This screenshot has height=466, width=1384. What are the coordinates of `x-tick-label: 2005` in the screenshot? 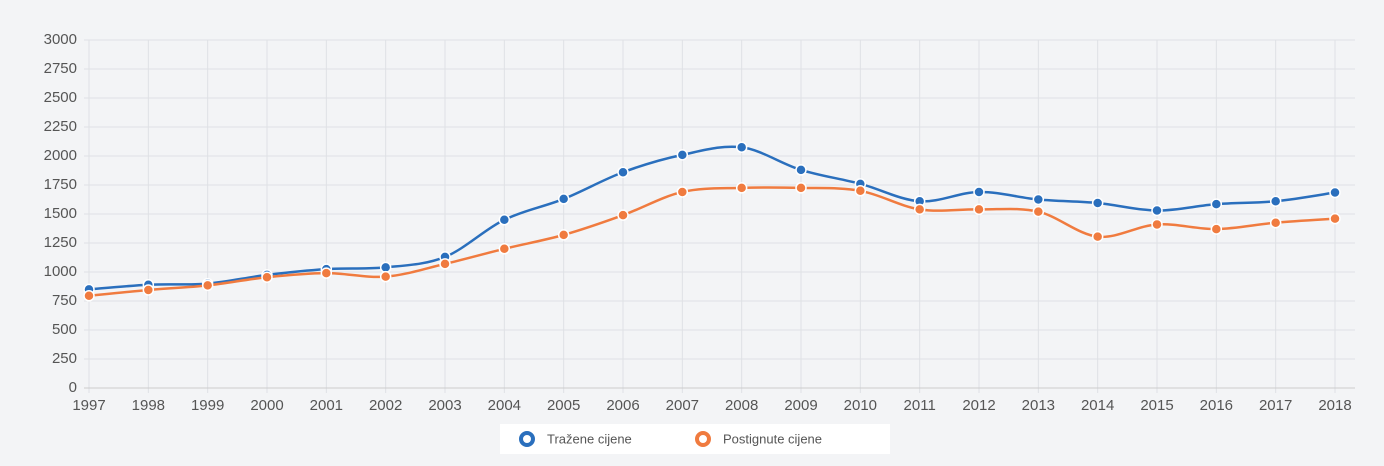 It's located at (563, 405).